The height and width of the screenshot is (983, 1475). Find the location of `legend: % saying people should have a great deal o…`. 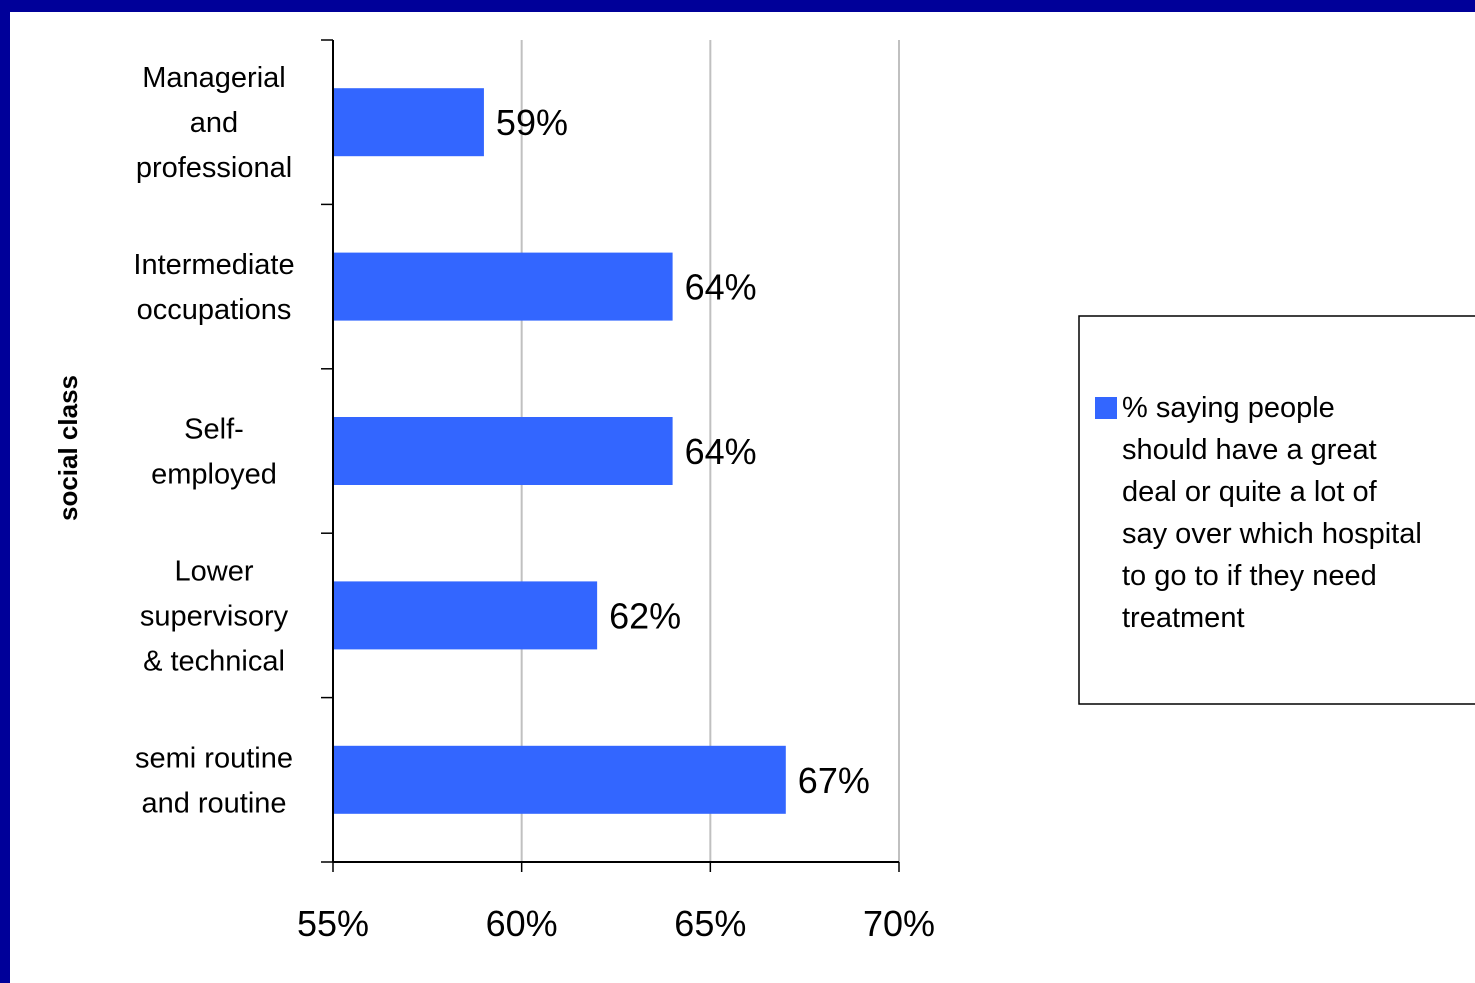

legend: % saying people should have a great deal o… is located at coordinates (1276, 510).